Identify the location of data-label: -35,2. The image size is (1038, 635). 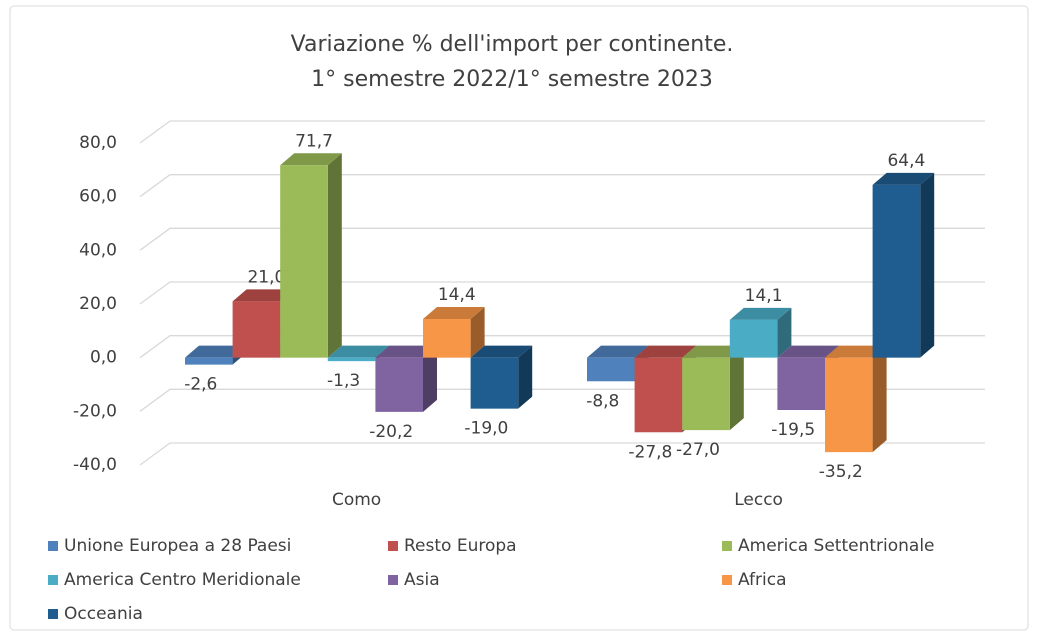
(841, 472).